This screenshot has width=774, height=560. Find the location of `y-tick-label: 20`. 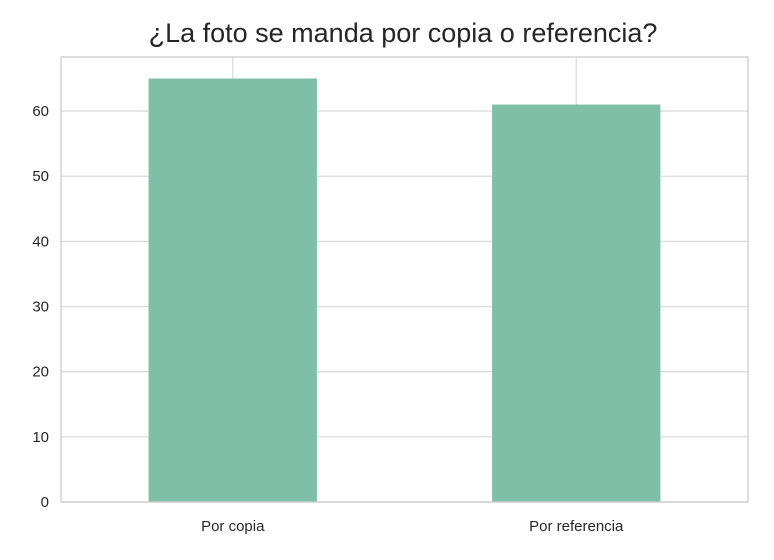

y-tick-label: 20 is located at coordinates (40, 372).